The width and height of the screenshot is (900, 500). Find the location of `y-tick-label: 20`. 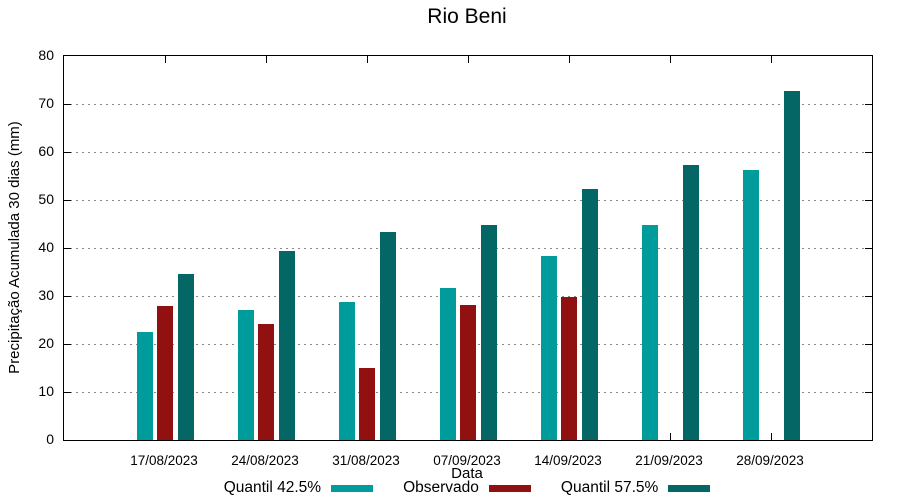

y-tick-label: 20 is located at coordinates (46, 343).